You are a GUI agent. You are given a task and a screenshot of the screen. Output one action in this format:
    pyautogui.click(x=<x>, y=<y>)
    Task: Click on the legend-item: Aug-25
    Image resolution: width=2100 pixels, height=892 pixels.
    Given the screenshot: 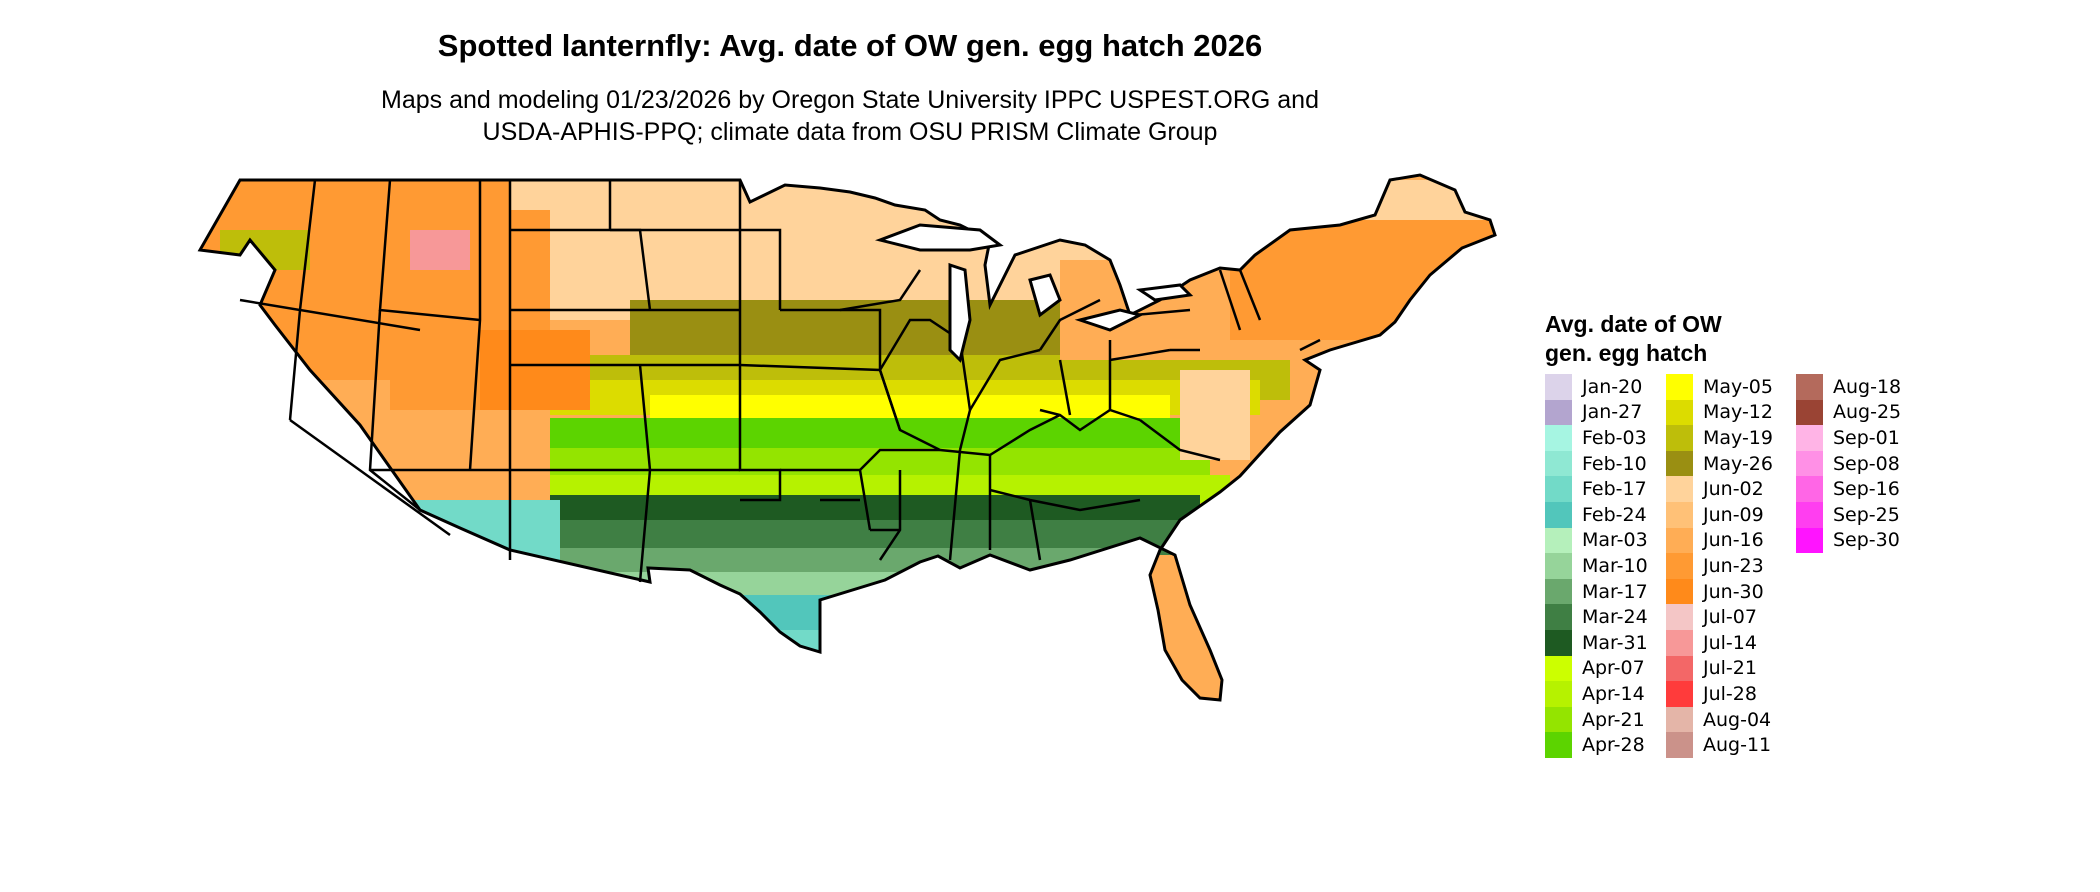 What is the action you would take?
    pyautogui.click(x=1849, y=412)
    